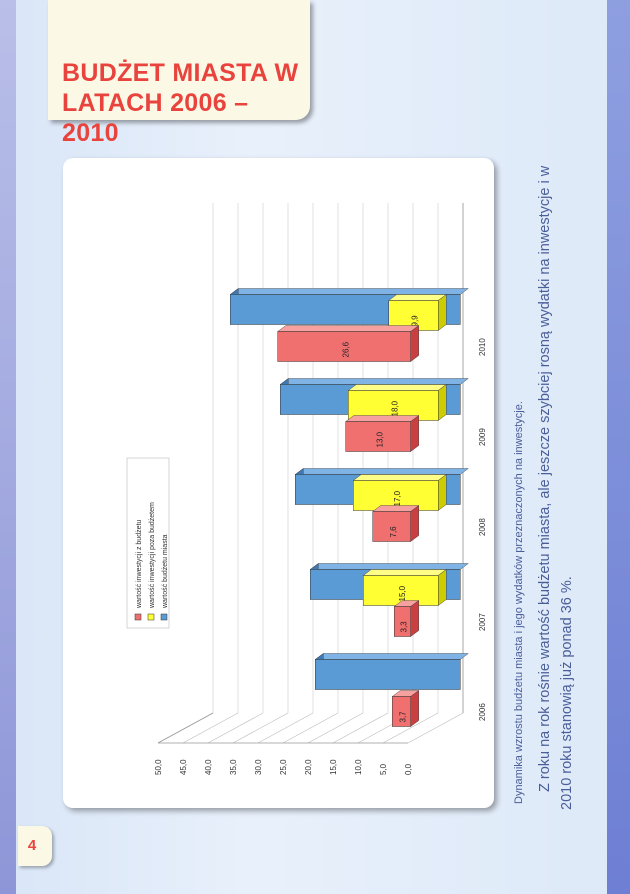 This screenshot has height=894, width=630. What do you see at coordinates (402, 593) in the screenshot?
I see `after-budget-bar-label: 15,0` at bounding box center [402, 593].